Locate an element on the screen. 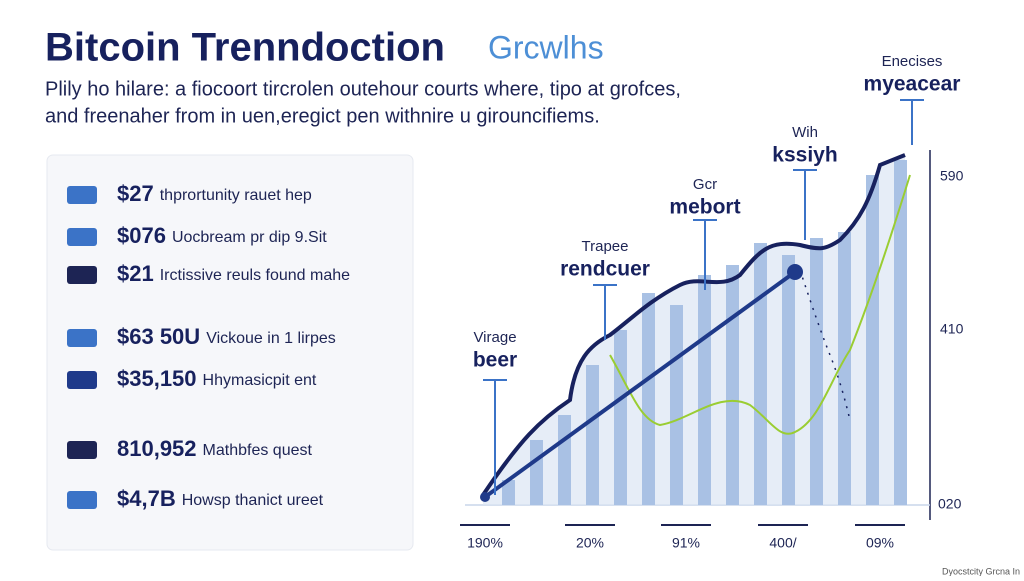 Image resolution: width=1024 pixels, height=581 pixels. item-value: $4,7B is located at coordinates (146, 498).